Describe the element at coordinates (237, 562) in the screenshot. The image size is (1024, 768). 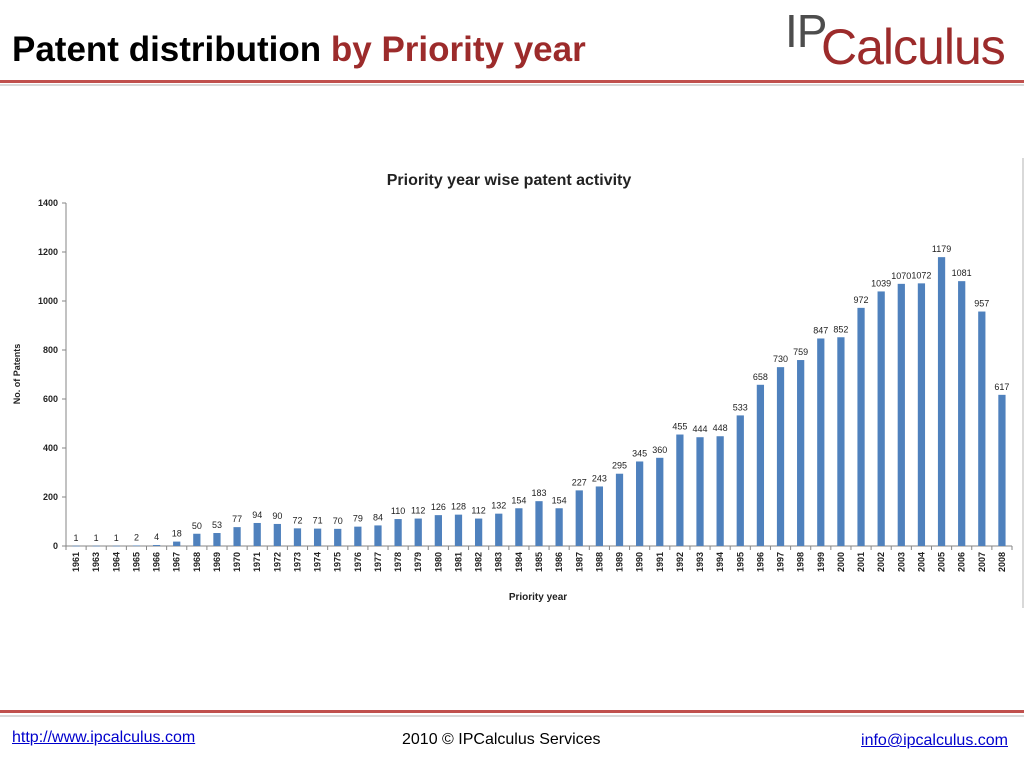
I see `x-tick-label: 1970` at that location.